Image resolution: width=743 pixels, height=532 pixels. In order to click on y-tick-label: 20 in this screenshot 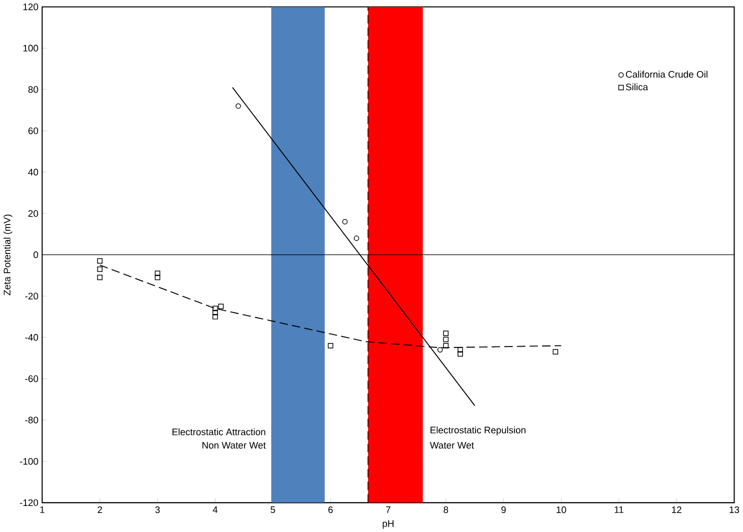, I will do `click(33, 213)`.